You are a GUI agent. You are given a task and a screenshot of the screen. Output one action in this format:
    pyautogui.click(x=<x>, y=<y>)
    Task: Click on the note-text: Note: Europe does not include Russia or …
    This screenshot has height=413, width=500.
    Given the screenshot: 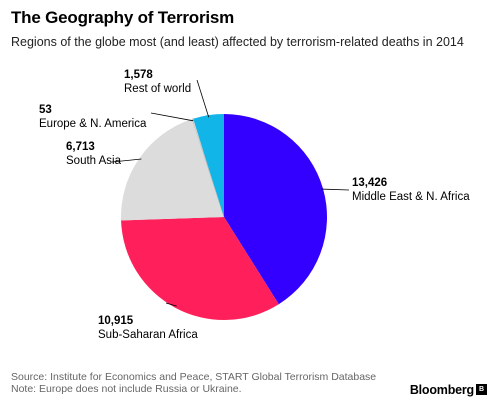 What is the action you would take?
    pyautogui.click(x=126, y=389)
    